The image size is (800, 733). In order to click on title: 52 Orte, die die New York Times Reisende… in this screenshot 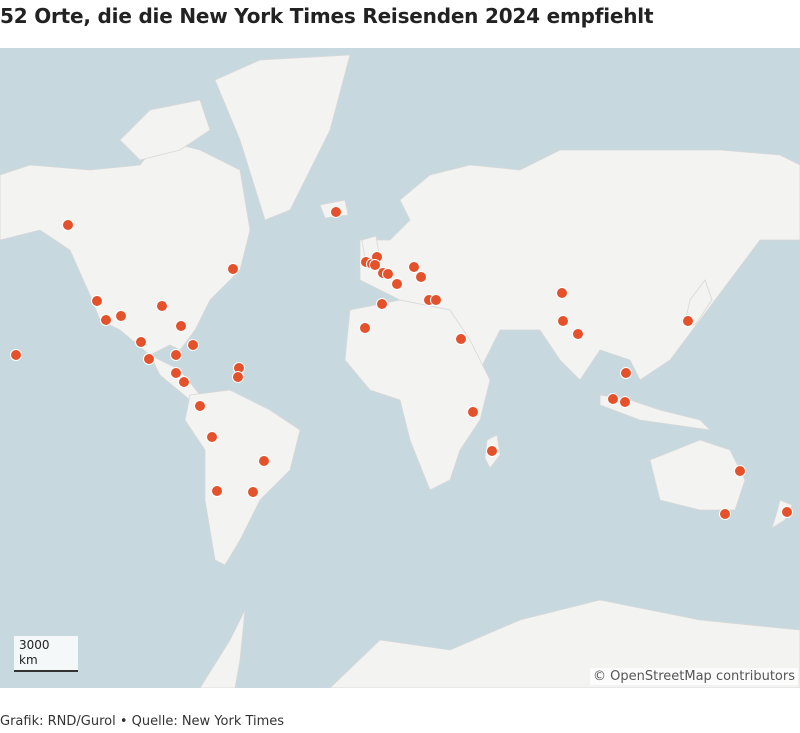, I will do `click(327, 16)`.